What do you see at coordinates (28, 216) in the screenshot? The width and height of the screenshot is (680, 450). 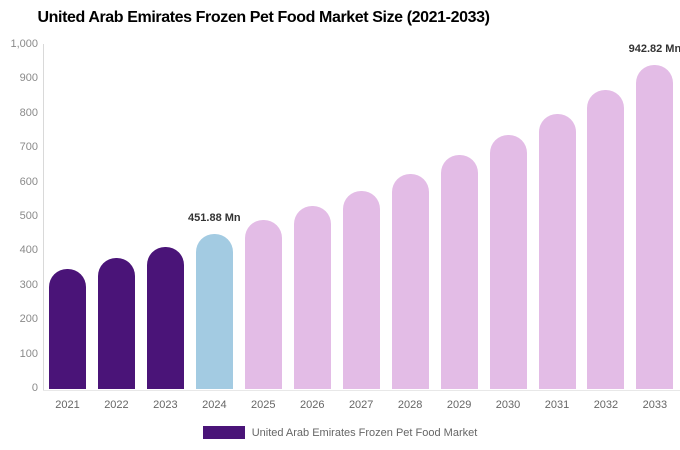 I see `y-axis-tick-label: 500` at bounding box center [28, 216].